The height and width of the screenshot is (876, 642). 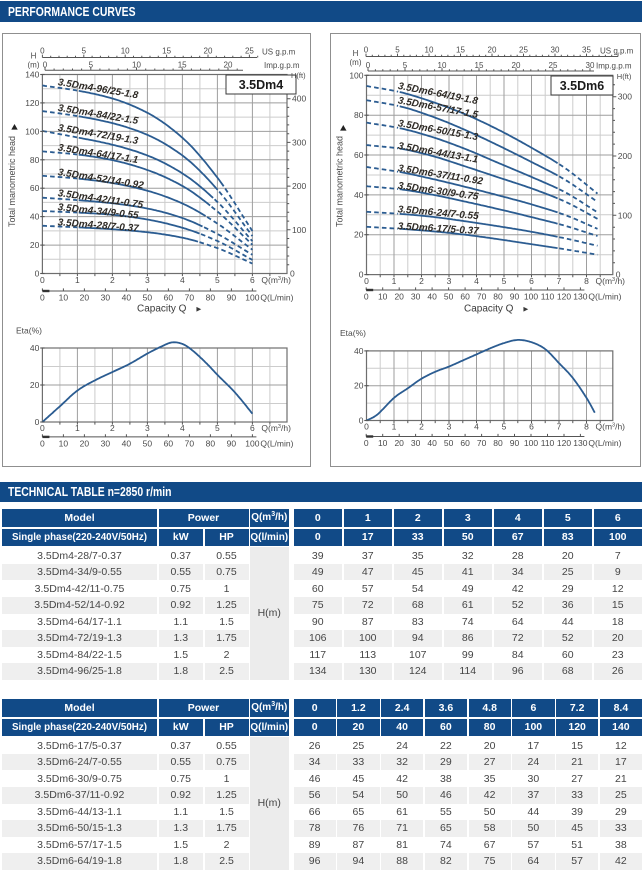 What do you see at coordinates (32, 75) in the screenshot?
I see `svg-text: 140` at bounding box center [32, 75].